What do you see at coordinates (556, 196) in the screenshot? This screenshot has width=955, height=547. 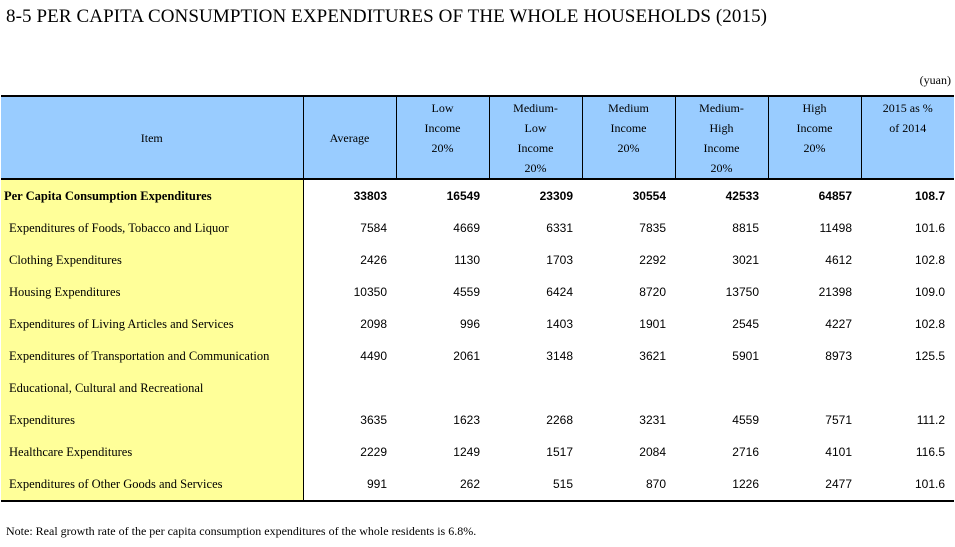 I see `cell-medium-low-income: 23309` at bounding box center [556, 196].